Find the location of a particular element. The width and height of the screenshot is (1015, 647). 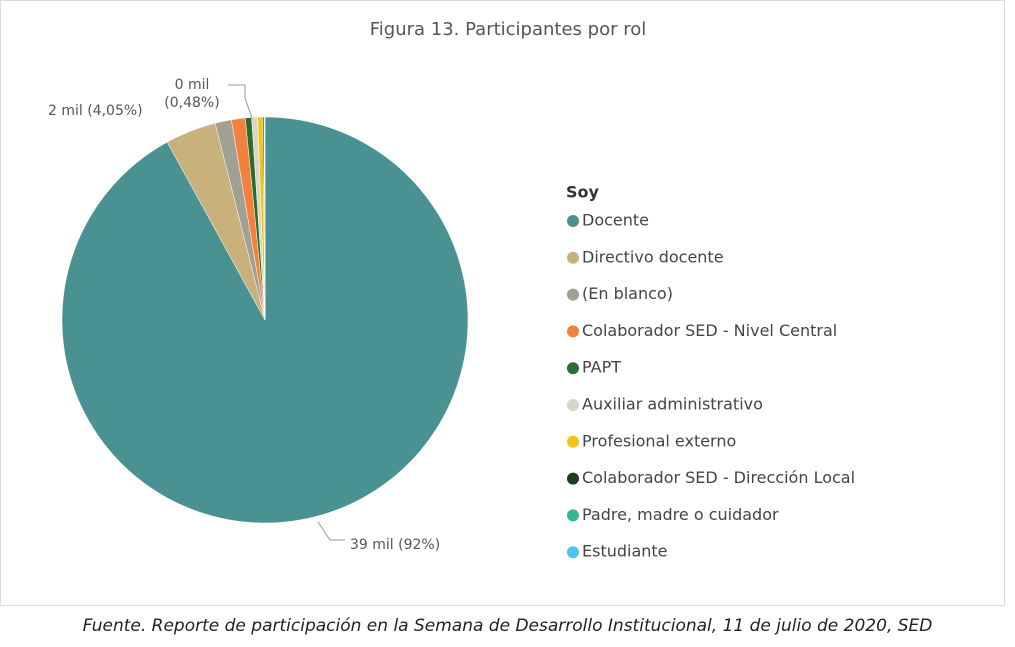

value-label: 2 mil (4,05%) is located at coordinates (95, 111).